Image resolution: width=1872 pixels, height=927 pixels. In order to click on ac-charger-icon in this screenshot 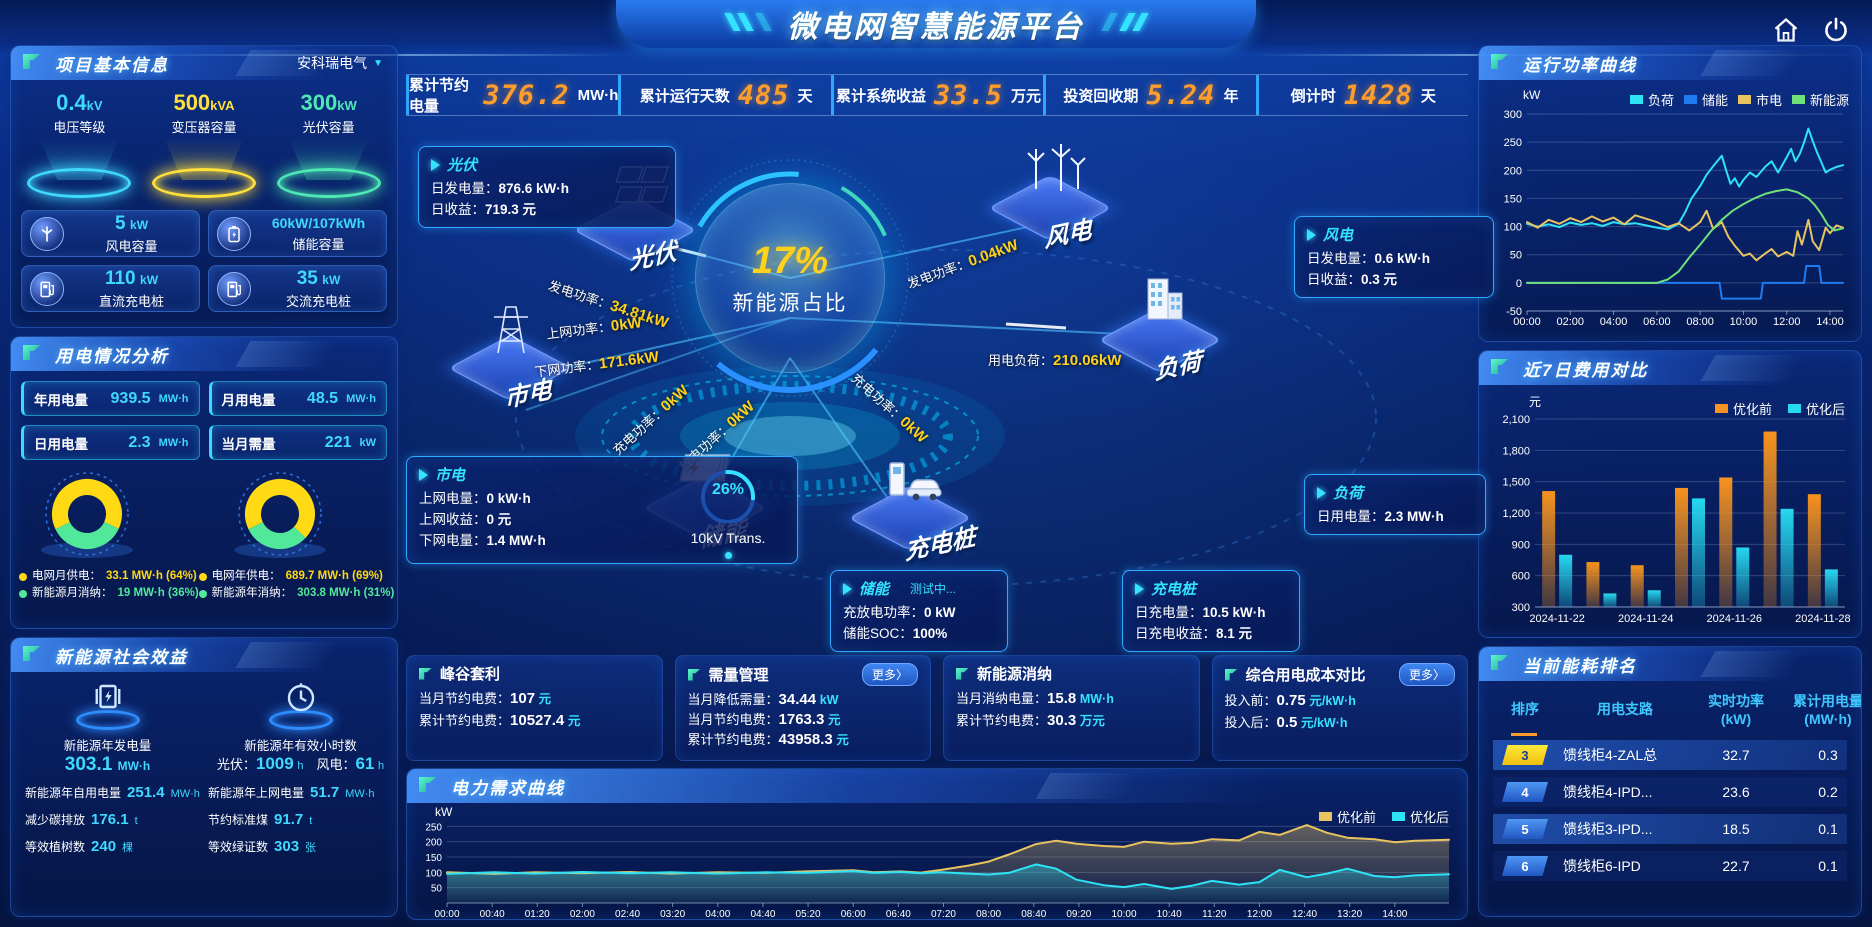, I will do `click(234, 288)`.